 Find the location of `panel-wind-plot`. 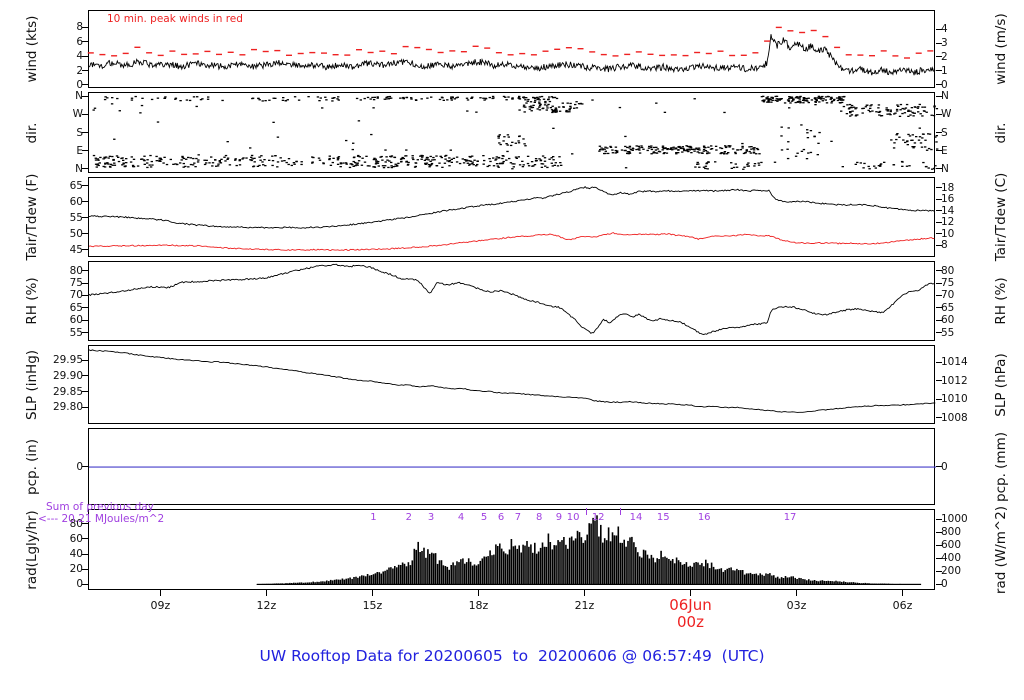

panel-wind-plot is located at coordinates (511, 51).